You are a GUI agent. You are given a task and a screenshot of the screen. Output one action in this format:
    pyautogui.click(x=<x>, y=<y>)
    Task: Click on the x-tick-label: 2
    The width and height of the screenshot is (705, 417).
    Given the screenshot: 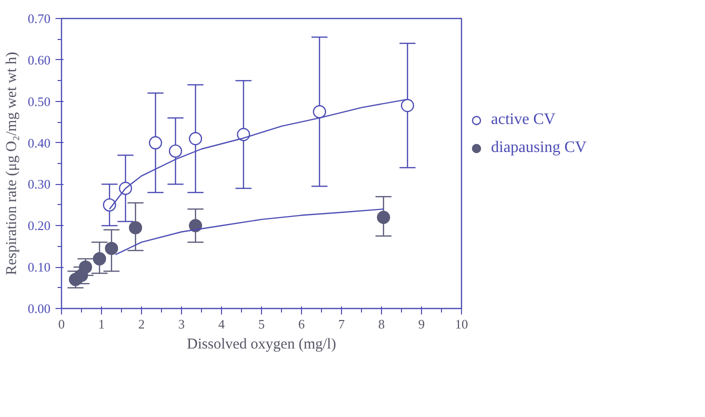 What is the action you would take?
    pyautogui.click(x=141, y=324)
    